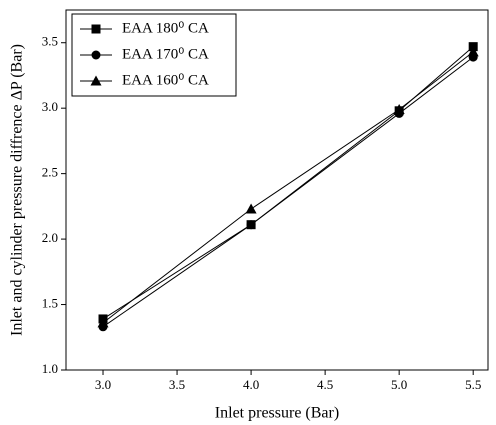 Image resolution: width=496 pixels, height=425 pixels. What do you see at coordinates (103, 384) in the screenshot?
I see `x-tick-label: 3.0` at bounding box center [103, 384].